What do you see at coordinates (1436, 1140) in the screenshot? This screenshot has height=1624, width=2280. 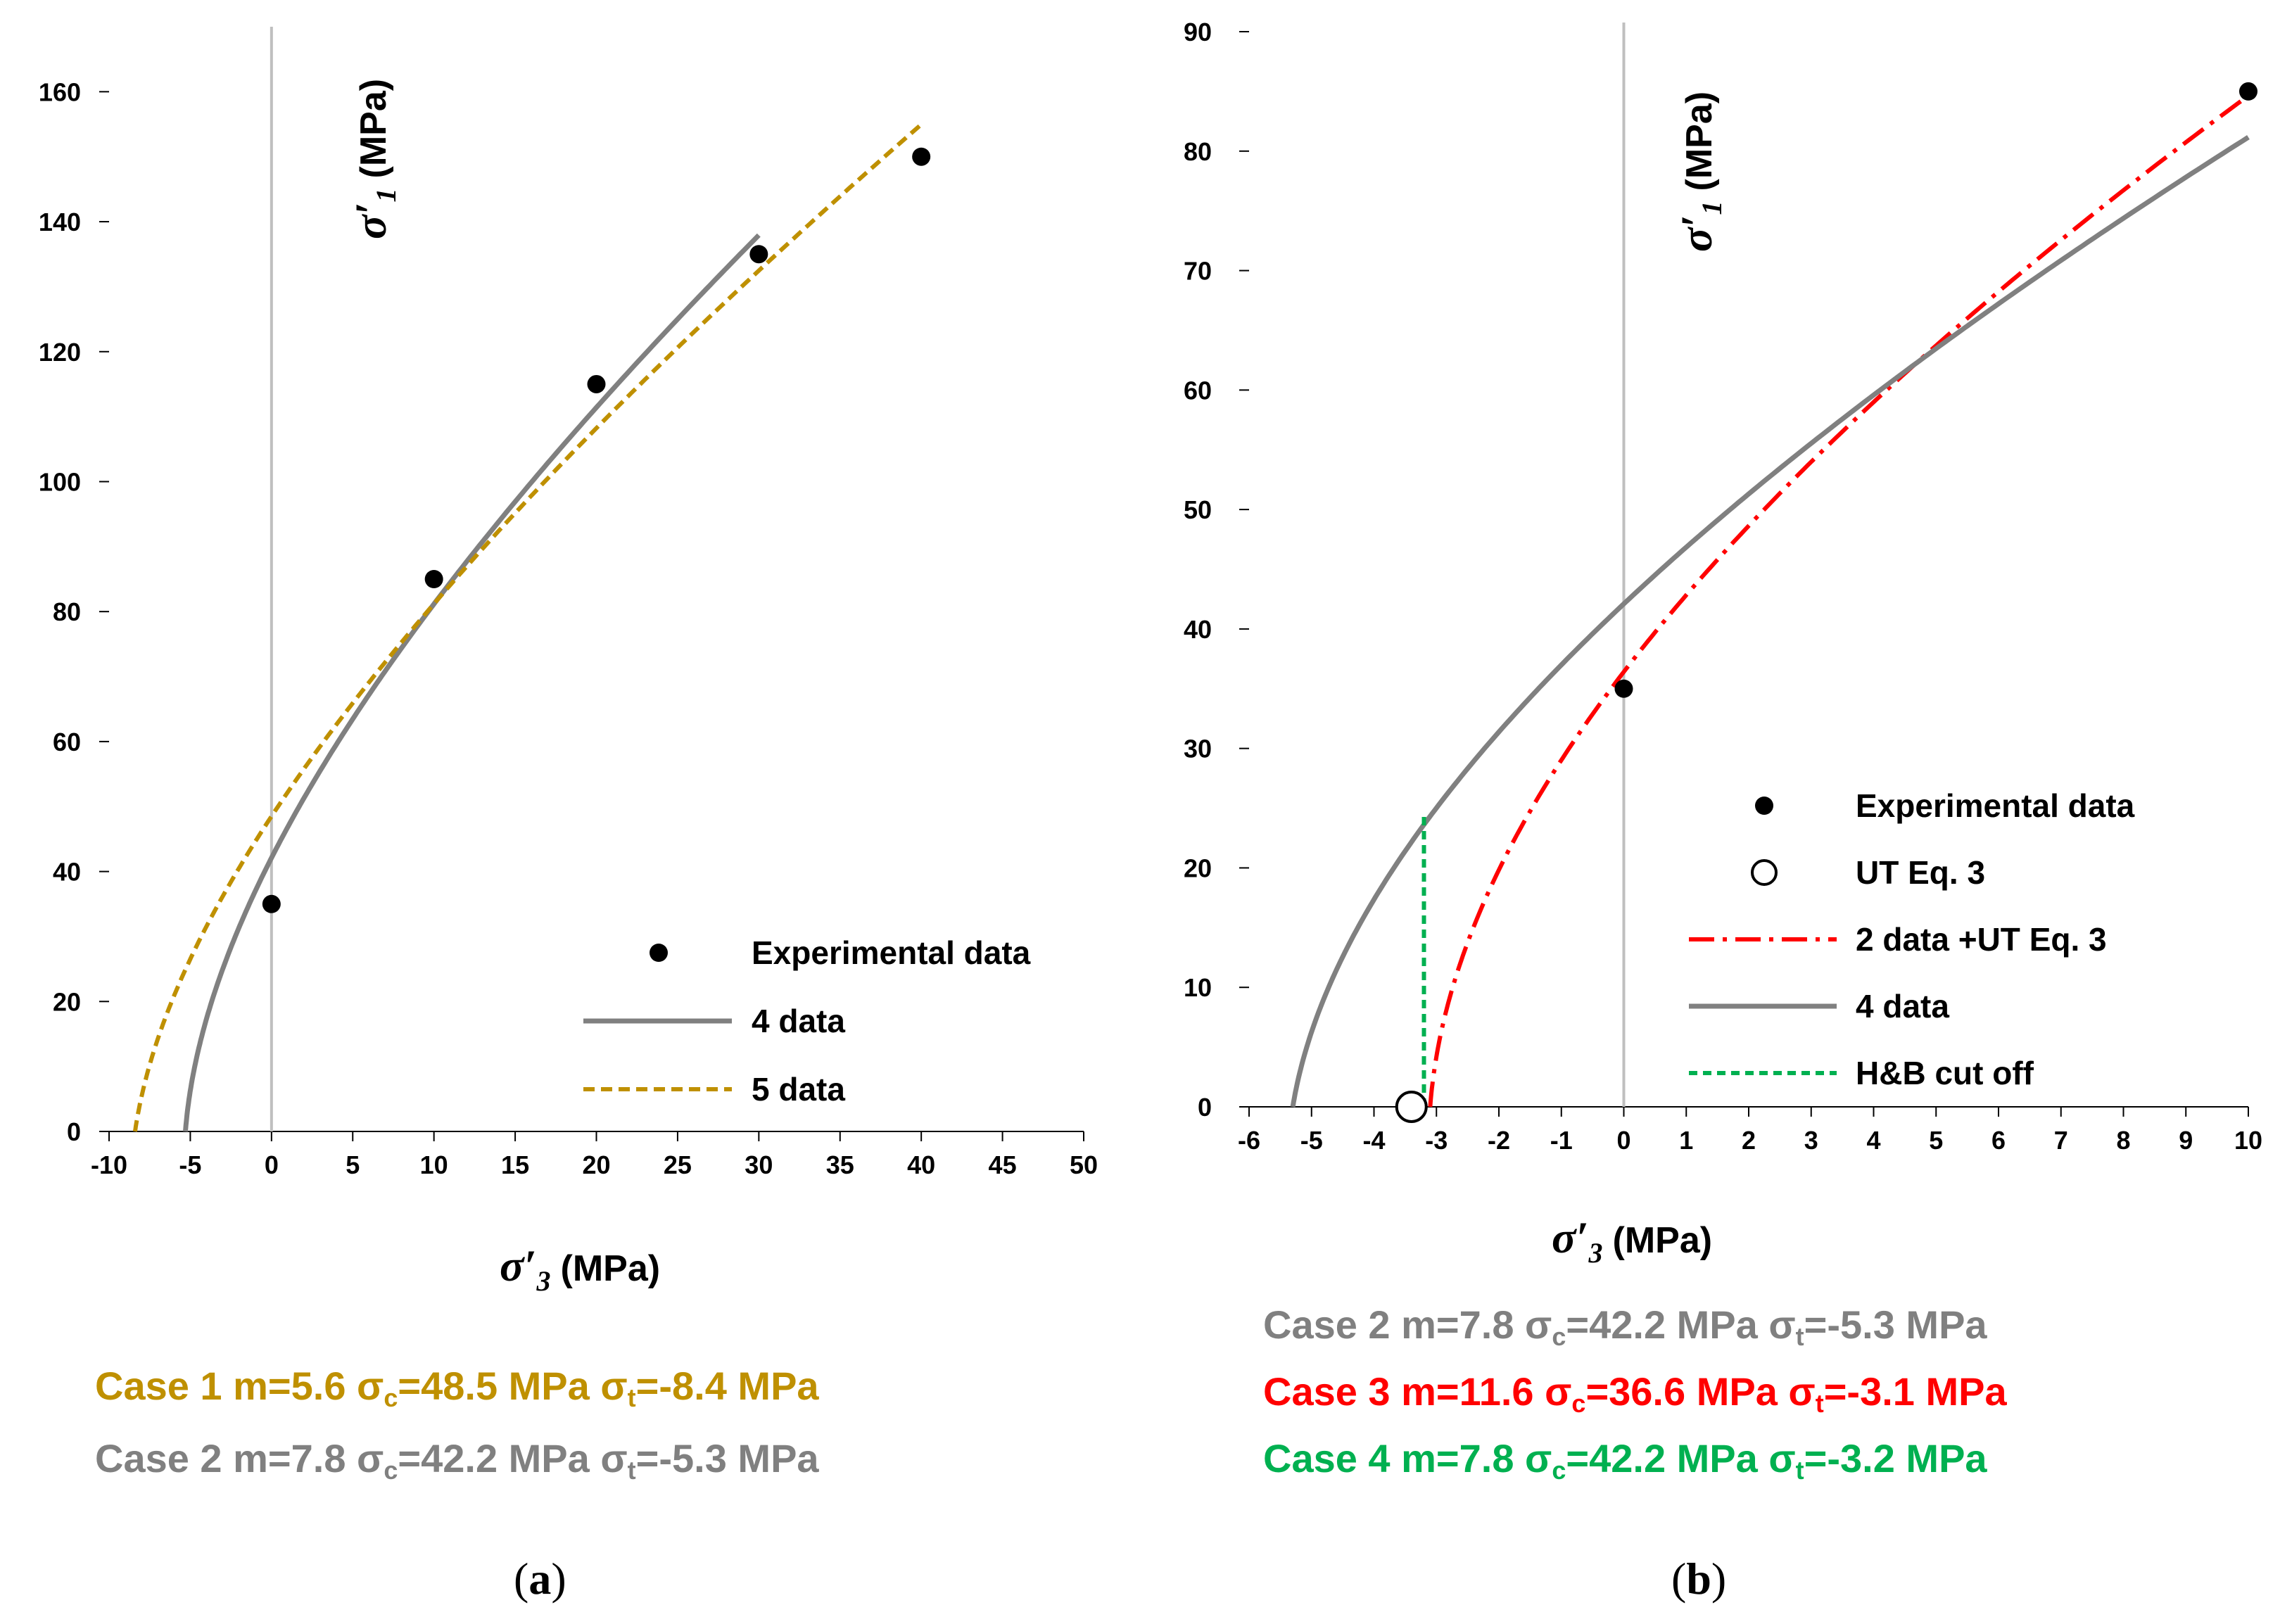 I see `x-tick-label: -3` at bounding box center [1436, 1140].